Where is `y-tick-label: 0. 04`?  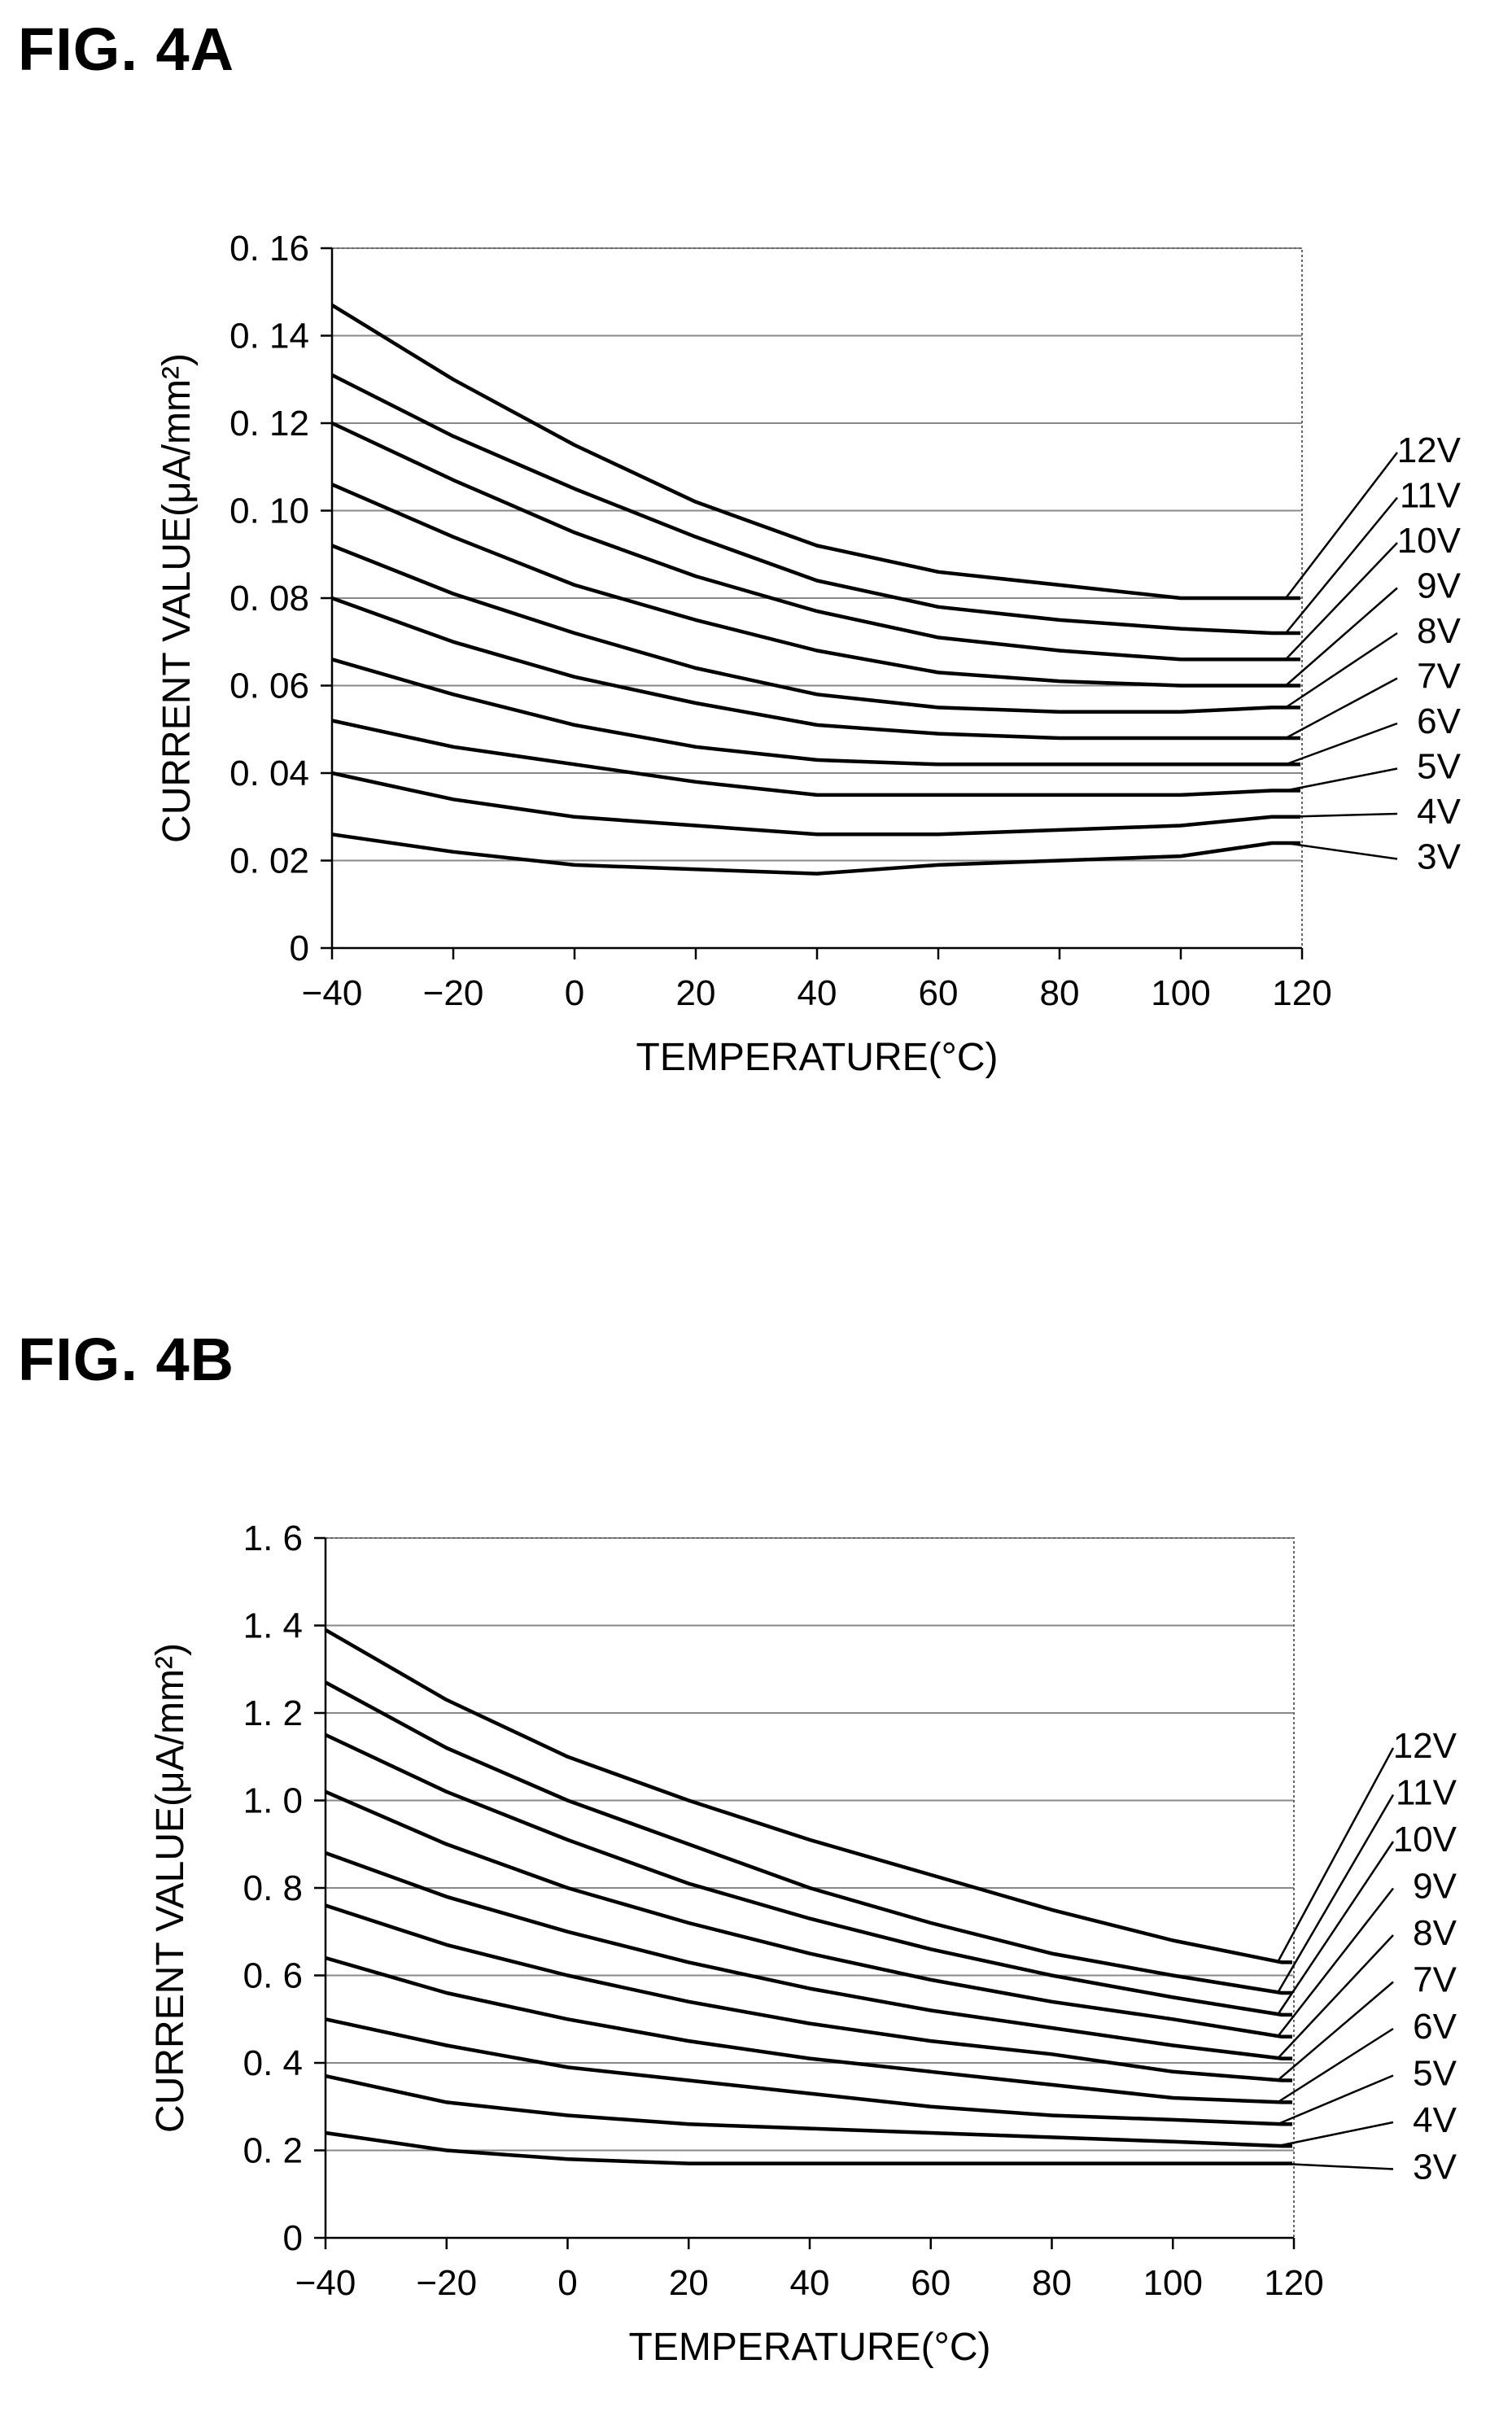
y-tick-label: 0. 04 is located at coordinates (269, 773).